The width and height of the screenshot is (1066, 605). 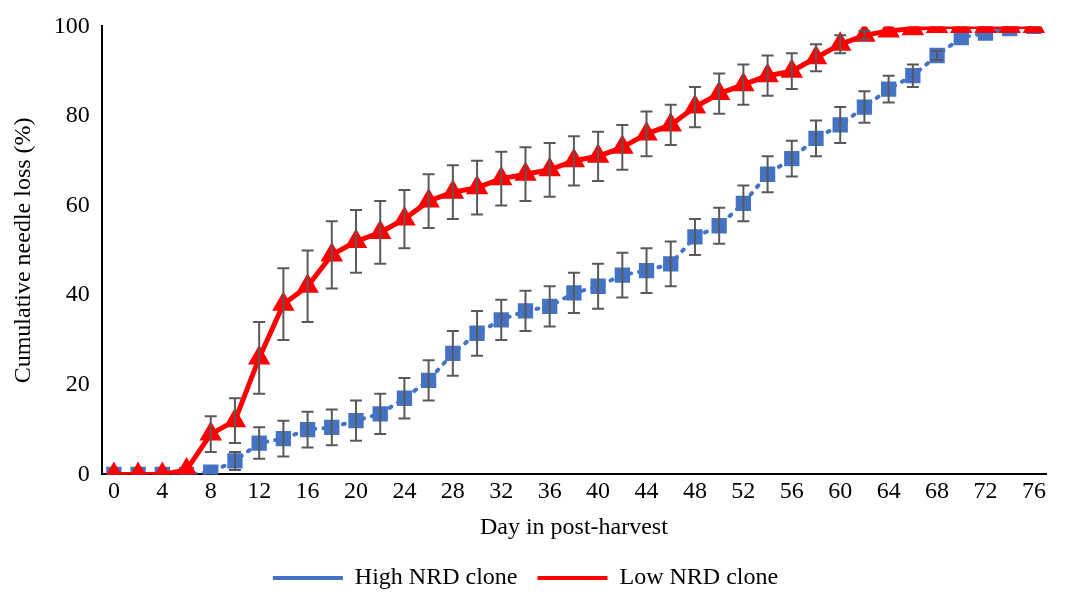 What do you see at coordinates (549, 490) in the screenshot?
I see `x-tick-label: 36` at bounding box center [549, 490].